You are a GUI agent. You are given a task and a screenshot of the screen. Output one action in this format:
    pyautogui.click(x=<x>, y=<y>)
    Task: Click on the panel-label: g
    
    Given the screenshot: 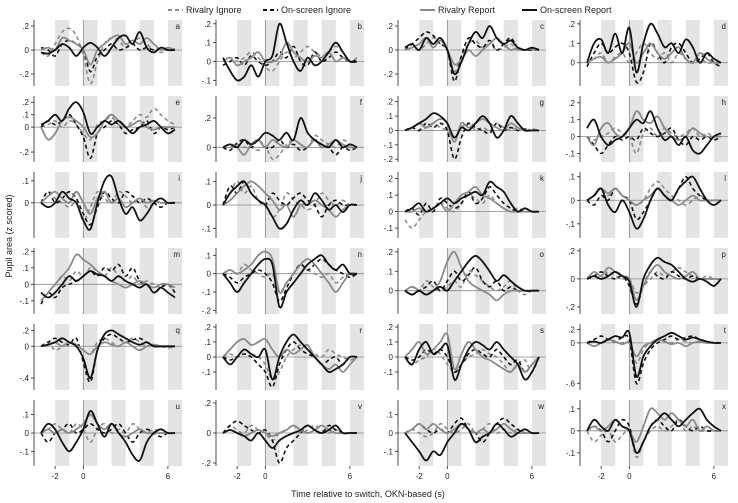 What is the action you would take?
    pyautogui.click(x=542, y=102)
    